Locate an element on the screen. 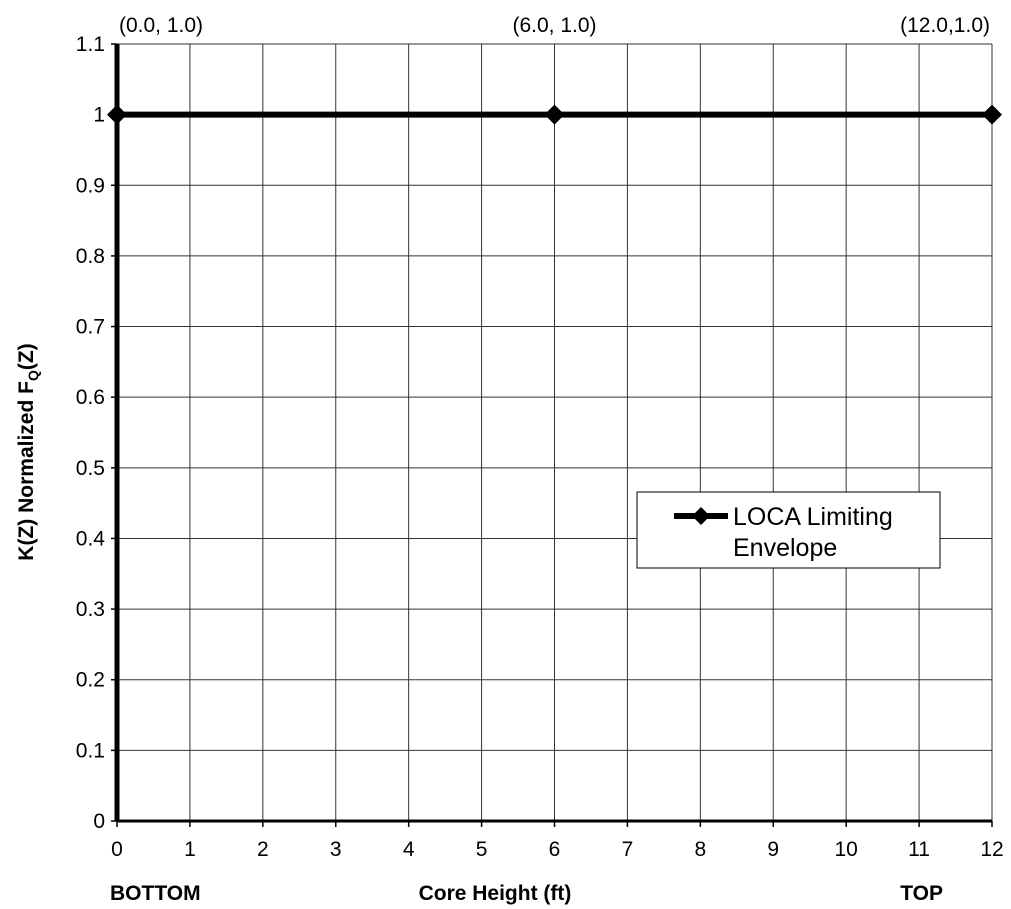  y-axis-label: K(Z) Normalized FQ(Z) is located at coordinates (28, 451).